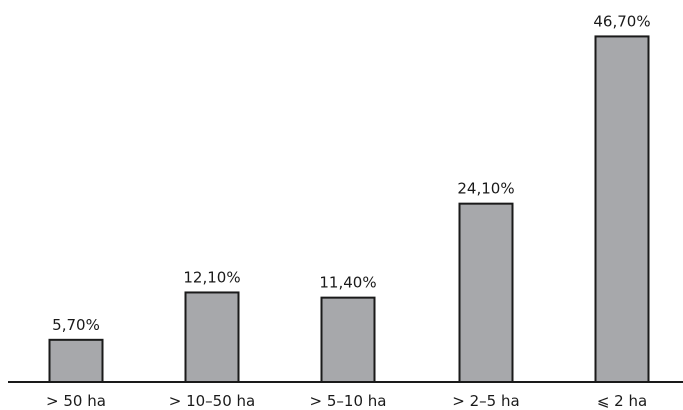 This screenshot has width=683, height=410. I want to click on data-label-4: 24,10%, so click(485, 189).